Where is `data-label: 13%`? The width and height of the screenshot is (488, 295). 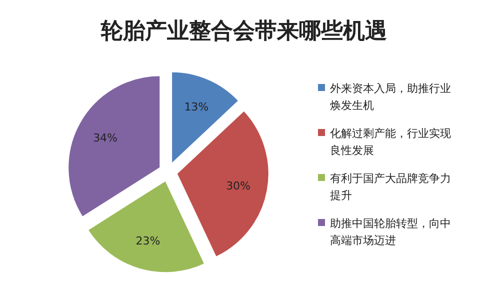
data-label: 13% is located at coordinates (196, 107).